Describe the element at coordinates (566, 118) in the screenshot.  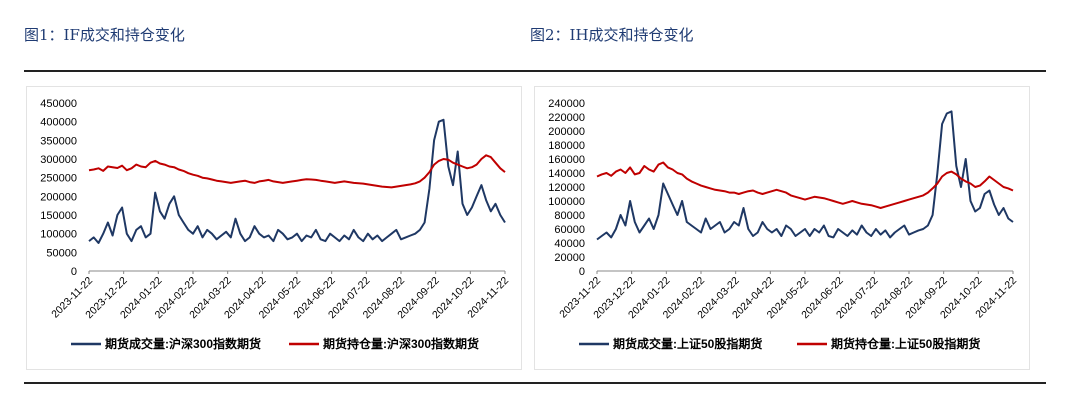
I see `y-tick-label: 220000` at that location.